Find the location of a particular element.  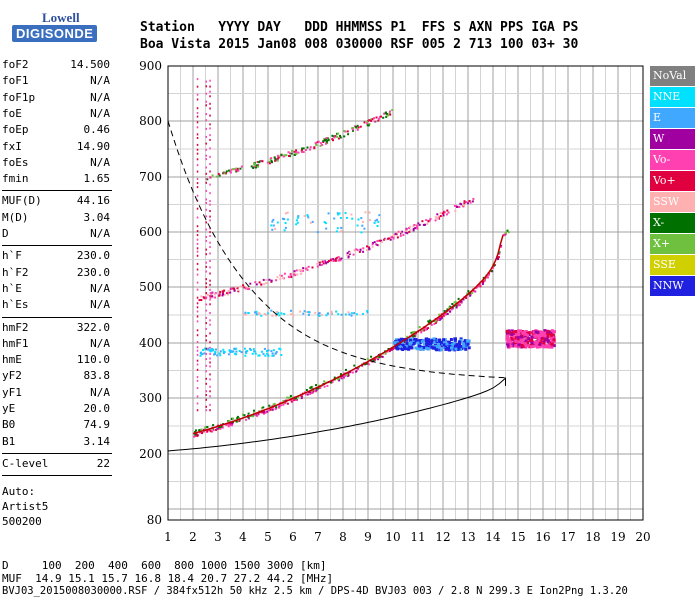

autoscale-line: Auto: is located at coordinates (19, 492).